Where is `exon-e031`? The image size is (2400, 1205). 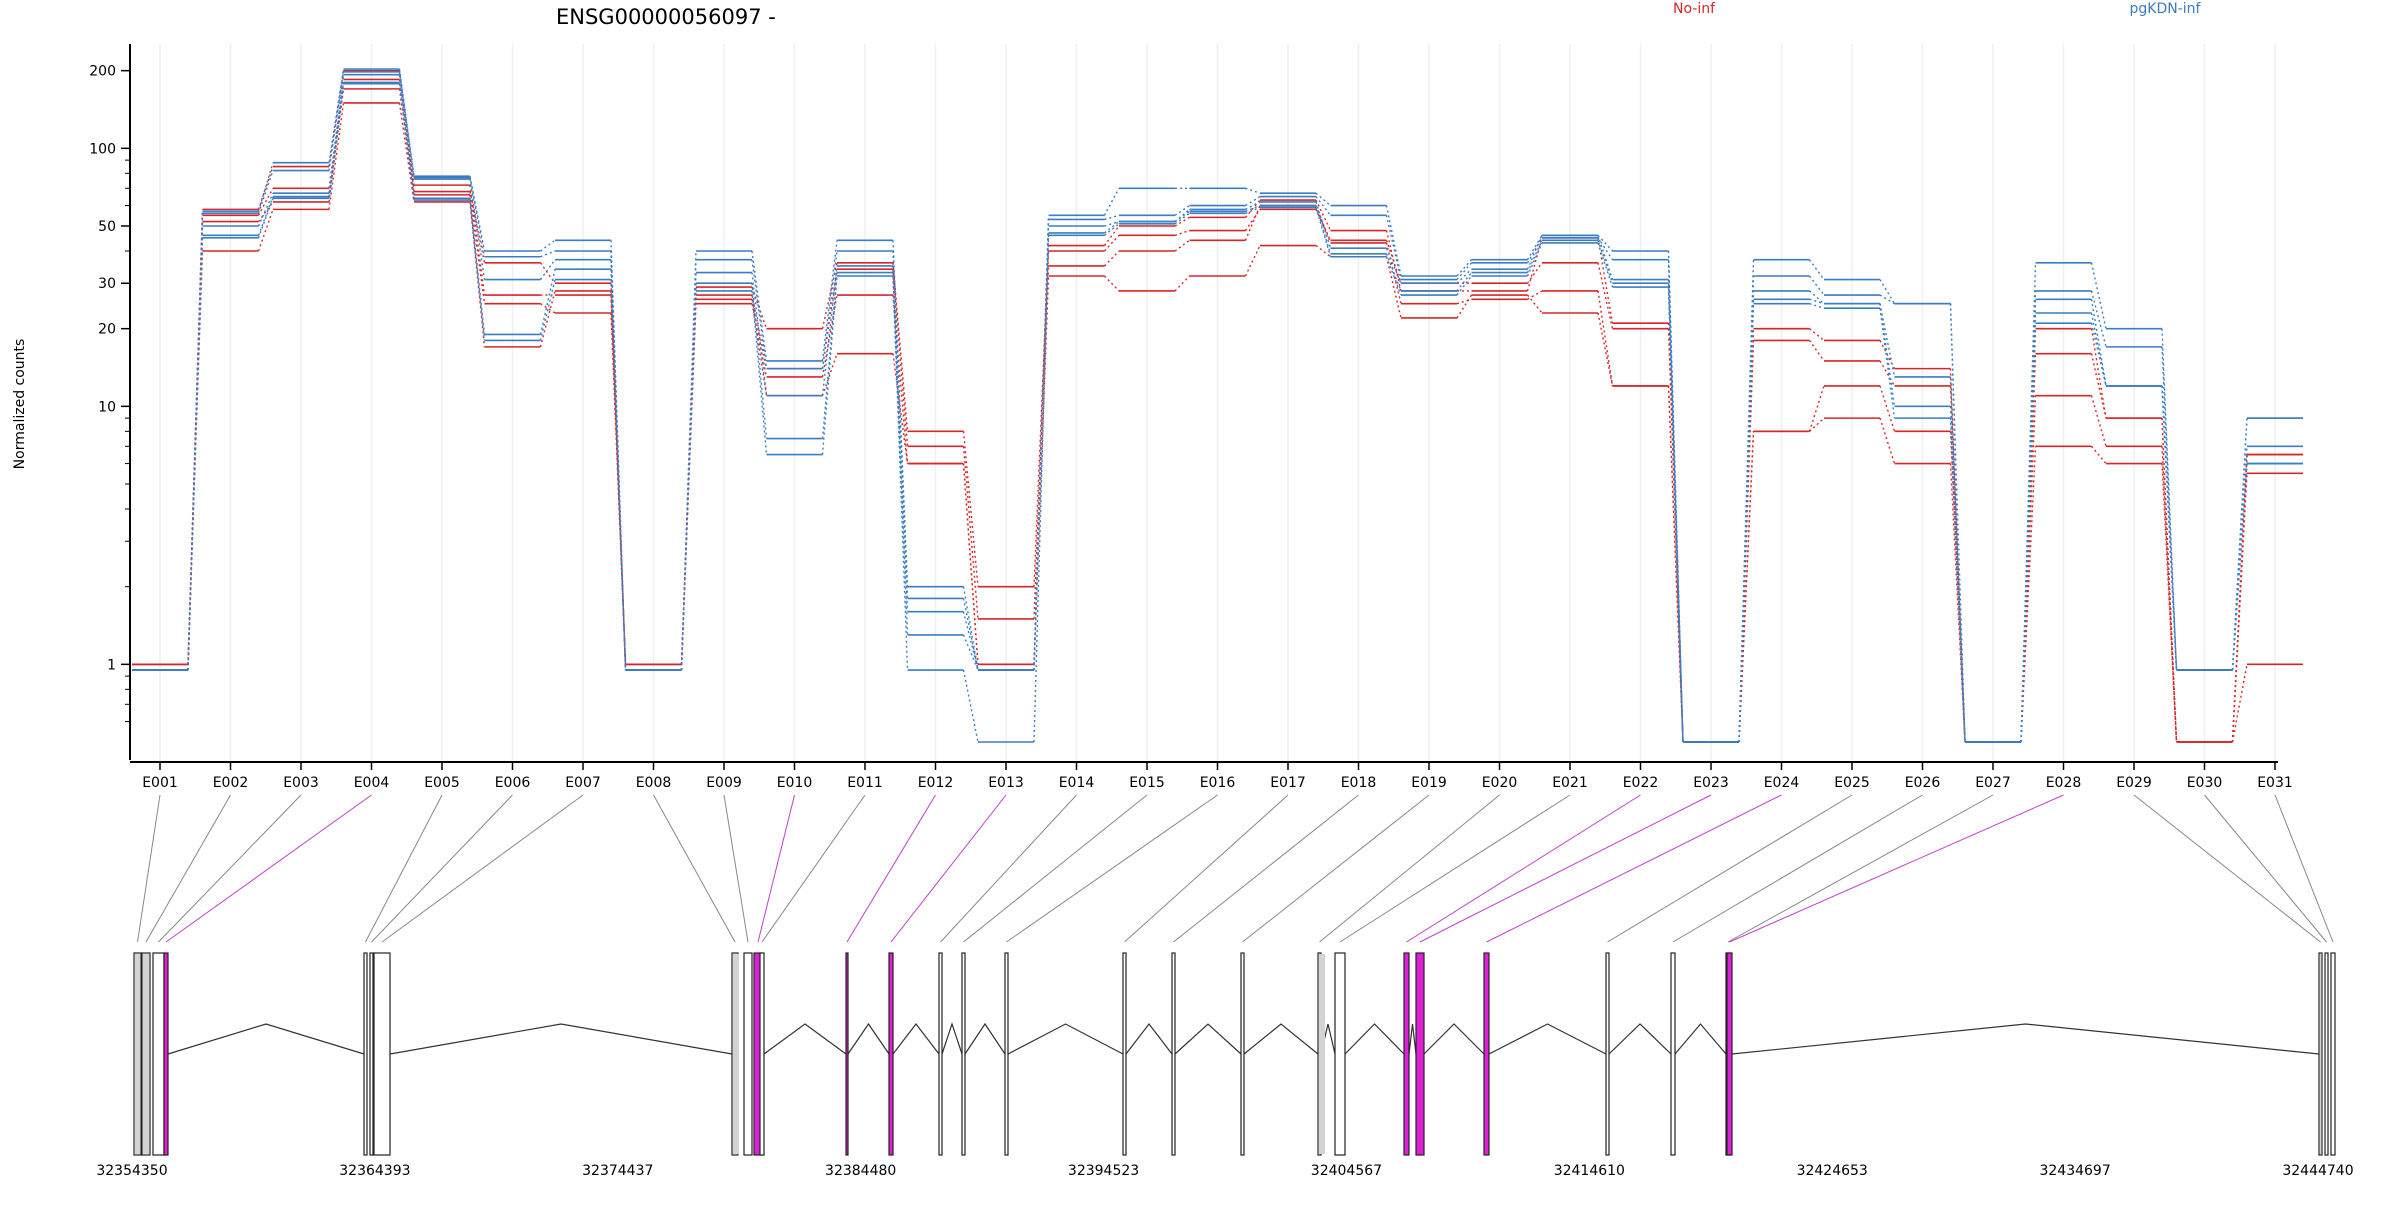
exon-e031 is located at coordinates (2333, 1054).